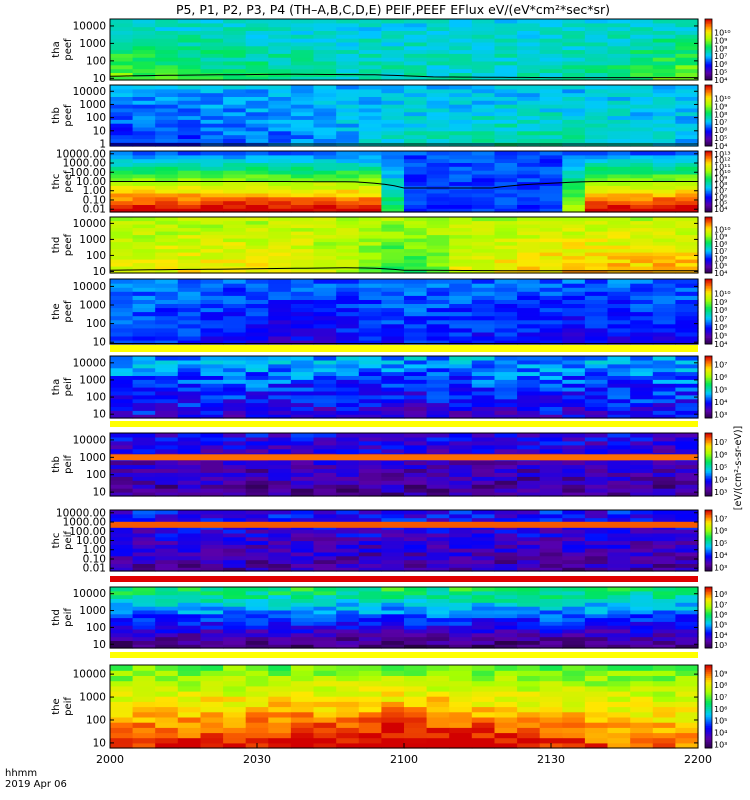 Image resolution: width=750 pixels, height=800 pixels. I want to click on y-tick-label: 0.10, so click(94, 560).